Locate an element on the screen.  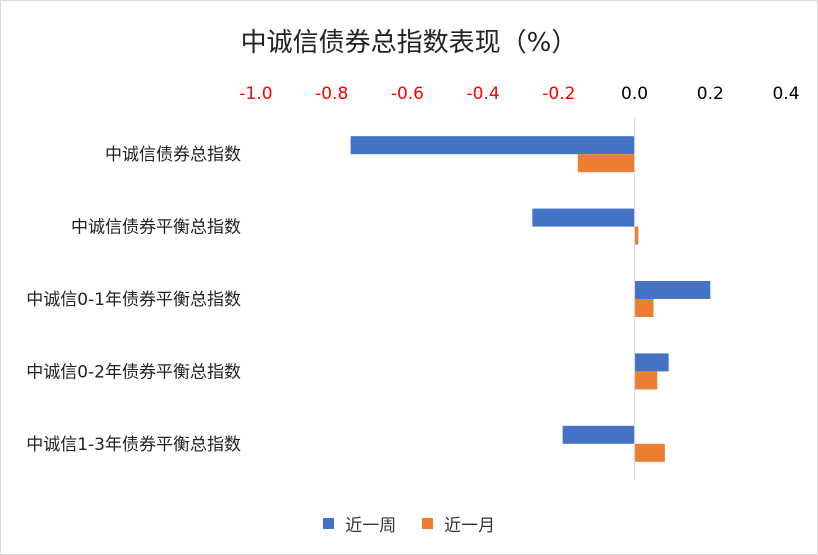
x-tick-label: 0.0 is located at coordinates (634, 94).